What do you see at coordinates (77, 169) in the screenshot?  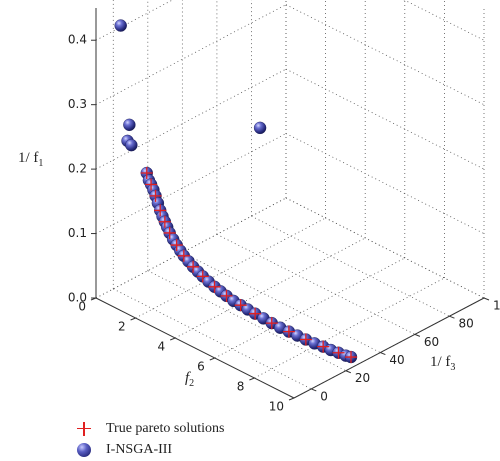 I see `z-tick-label: 0.2` at bounding box center [77, 169].